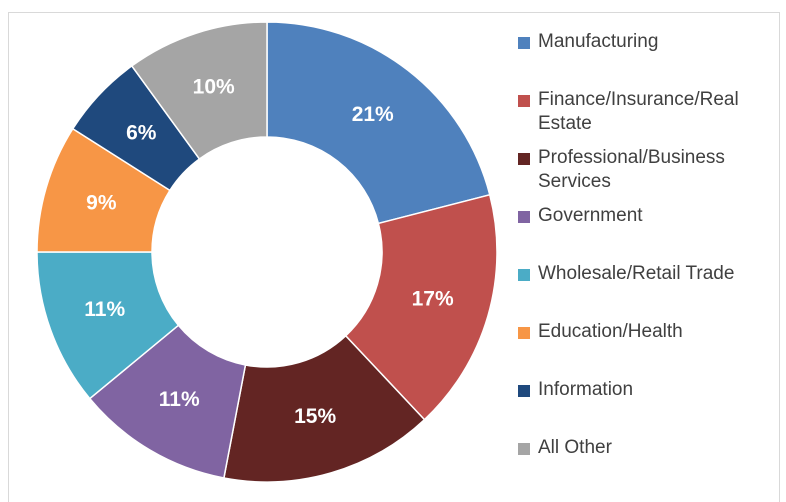 This screenshot has height=502, width=786. I want to click on legend-item: Manufacturing, so click(643, 42).